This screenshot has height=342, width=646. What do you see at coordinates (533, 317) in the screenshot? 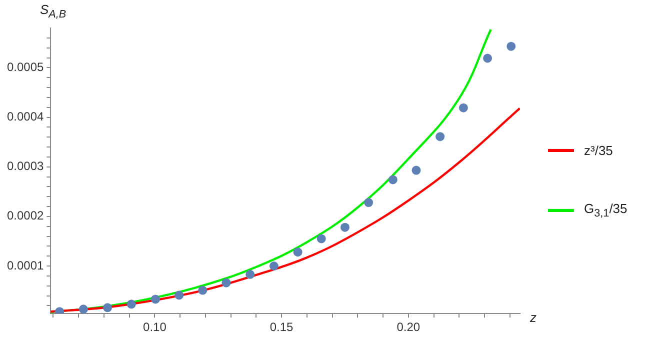
I see `x-axis-title: z` at bounding box center [533, 317].